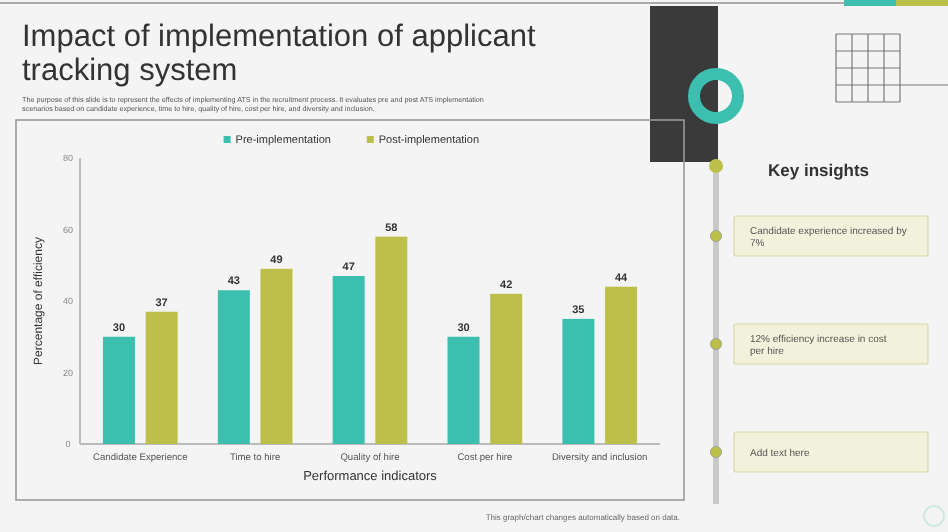 Image resolution: width=948 pixels, height=532 pixels. I want to click on text: Key insights, so click(819, 170).